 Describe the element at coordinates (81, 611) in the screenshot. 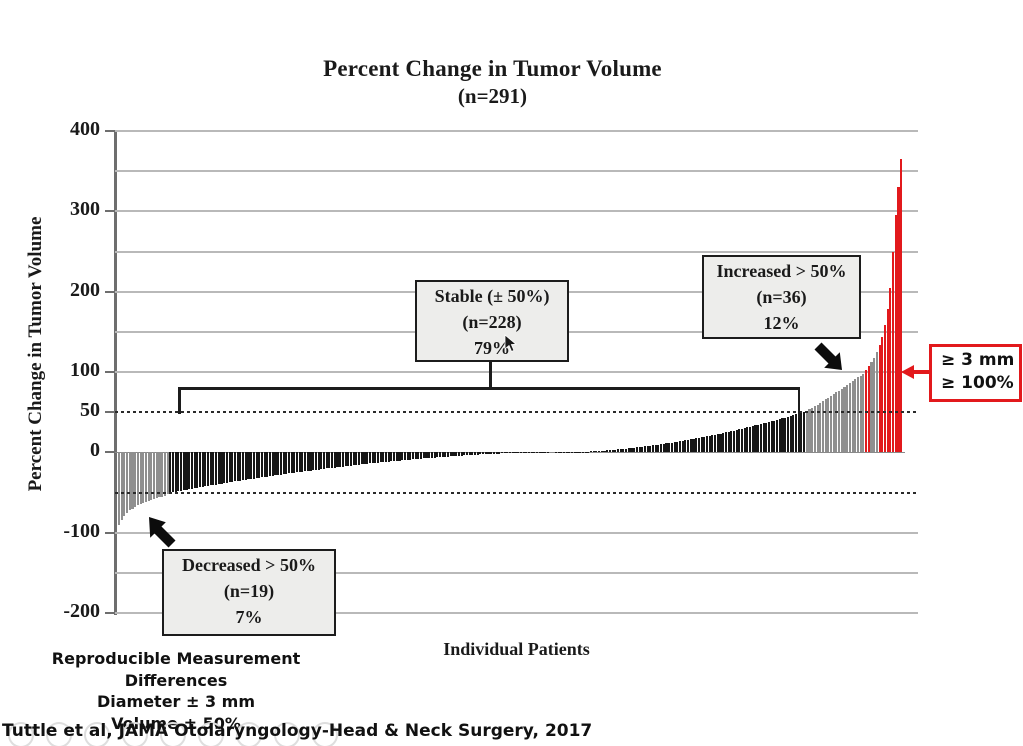

I see `y-tick-label: -200` at that location.